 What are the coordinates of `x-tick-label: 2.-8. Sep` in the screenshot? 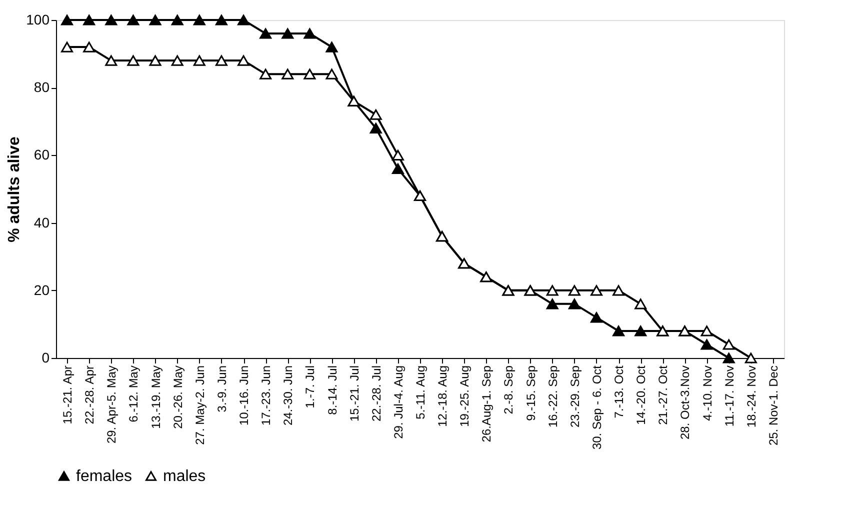 It's located at (509, 389).